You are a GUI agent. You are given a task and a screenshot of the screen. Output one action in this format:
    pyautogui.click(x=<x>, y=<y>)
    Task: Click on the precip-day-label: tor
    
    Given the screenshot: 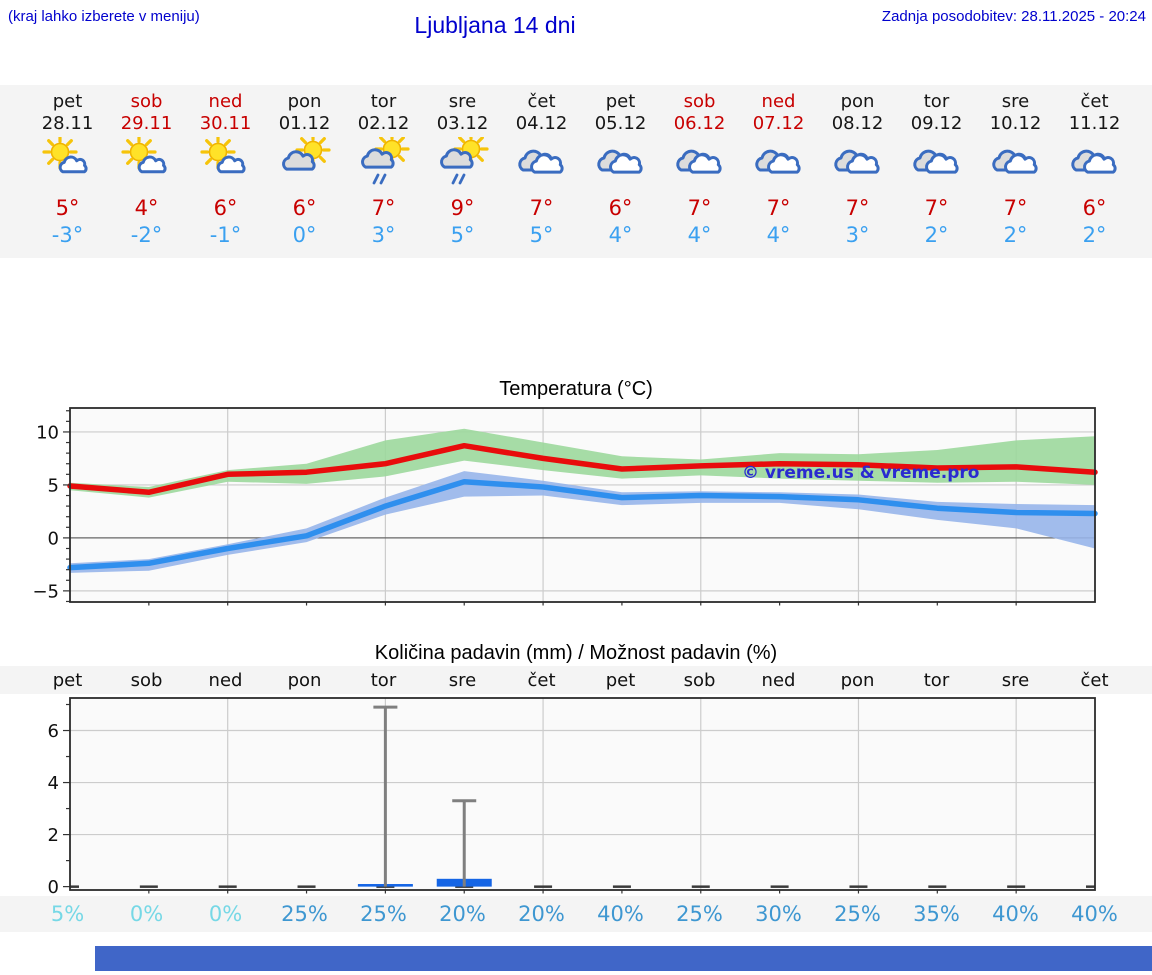 What is the action you would take?
    pyautogui.click(x=383, y=680)
    